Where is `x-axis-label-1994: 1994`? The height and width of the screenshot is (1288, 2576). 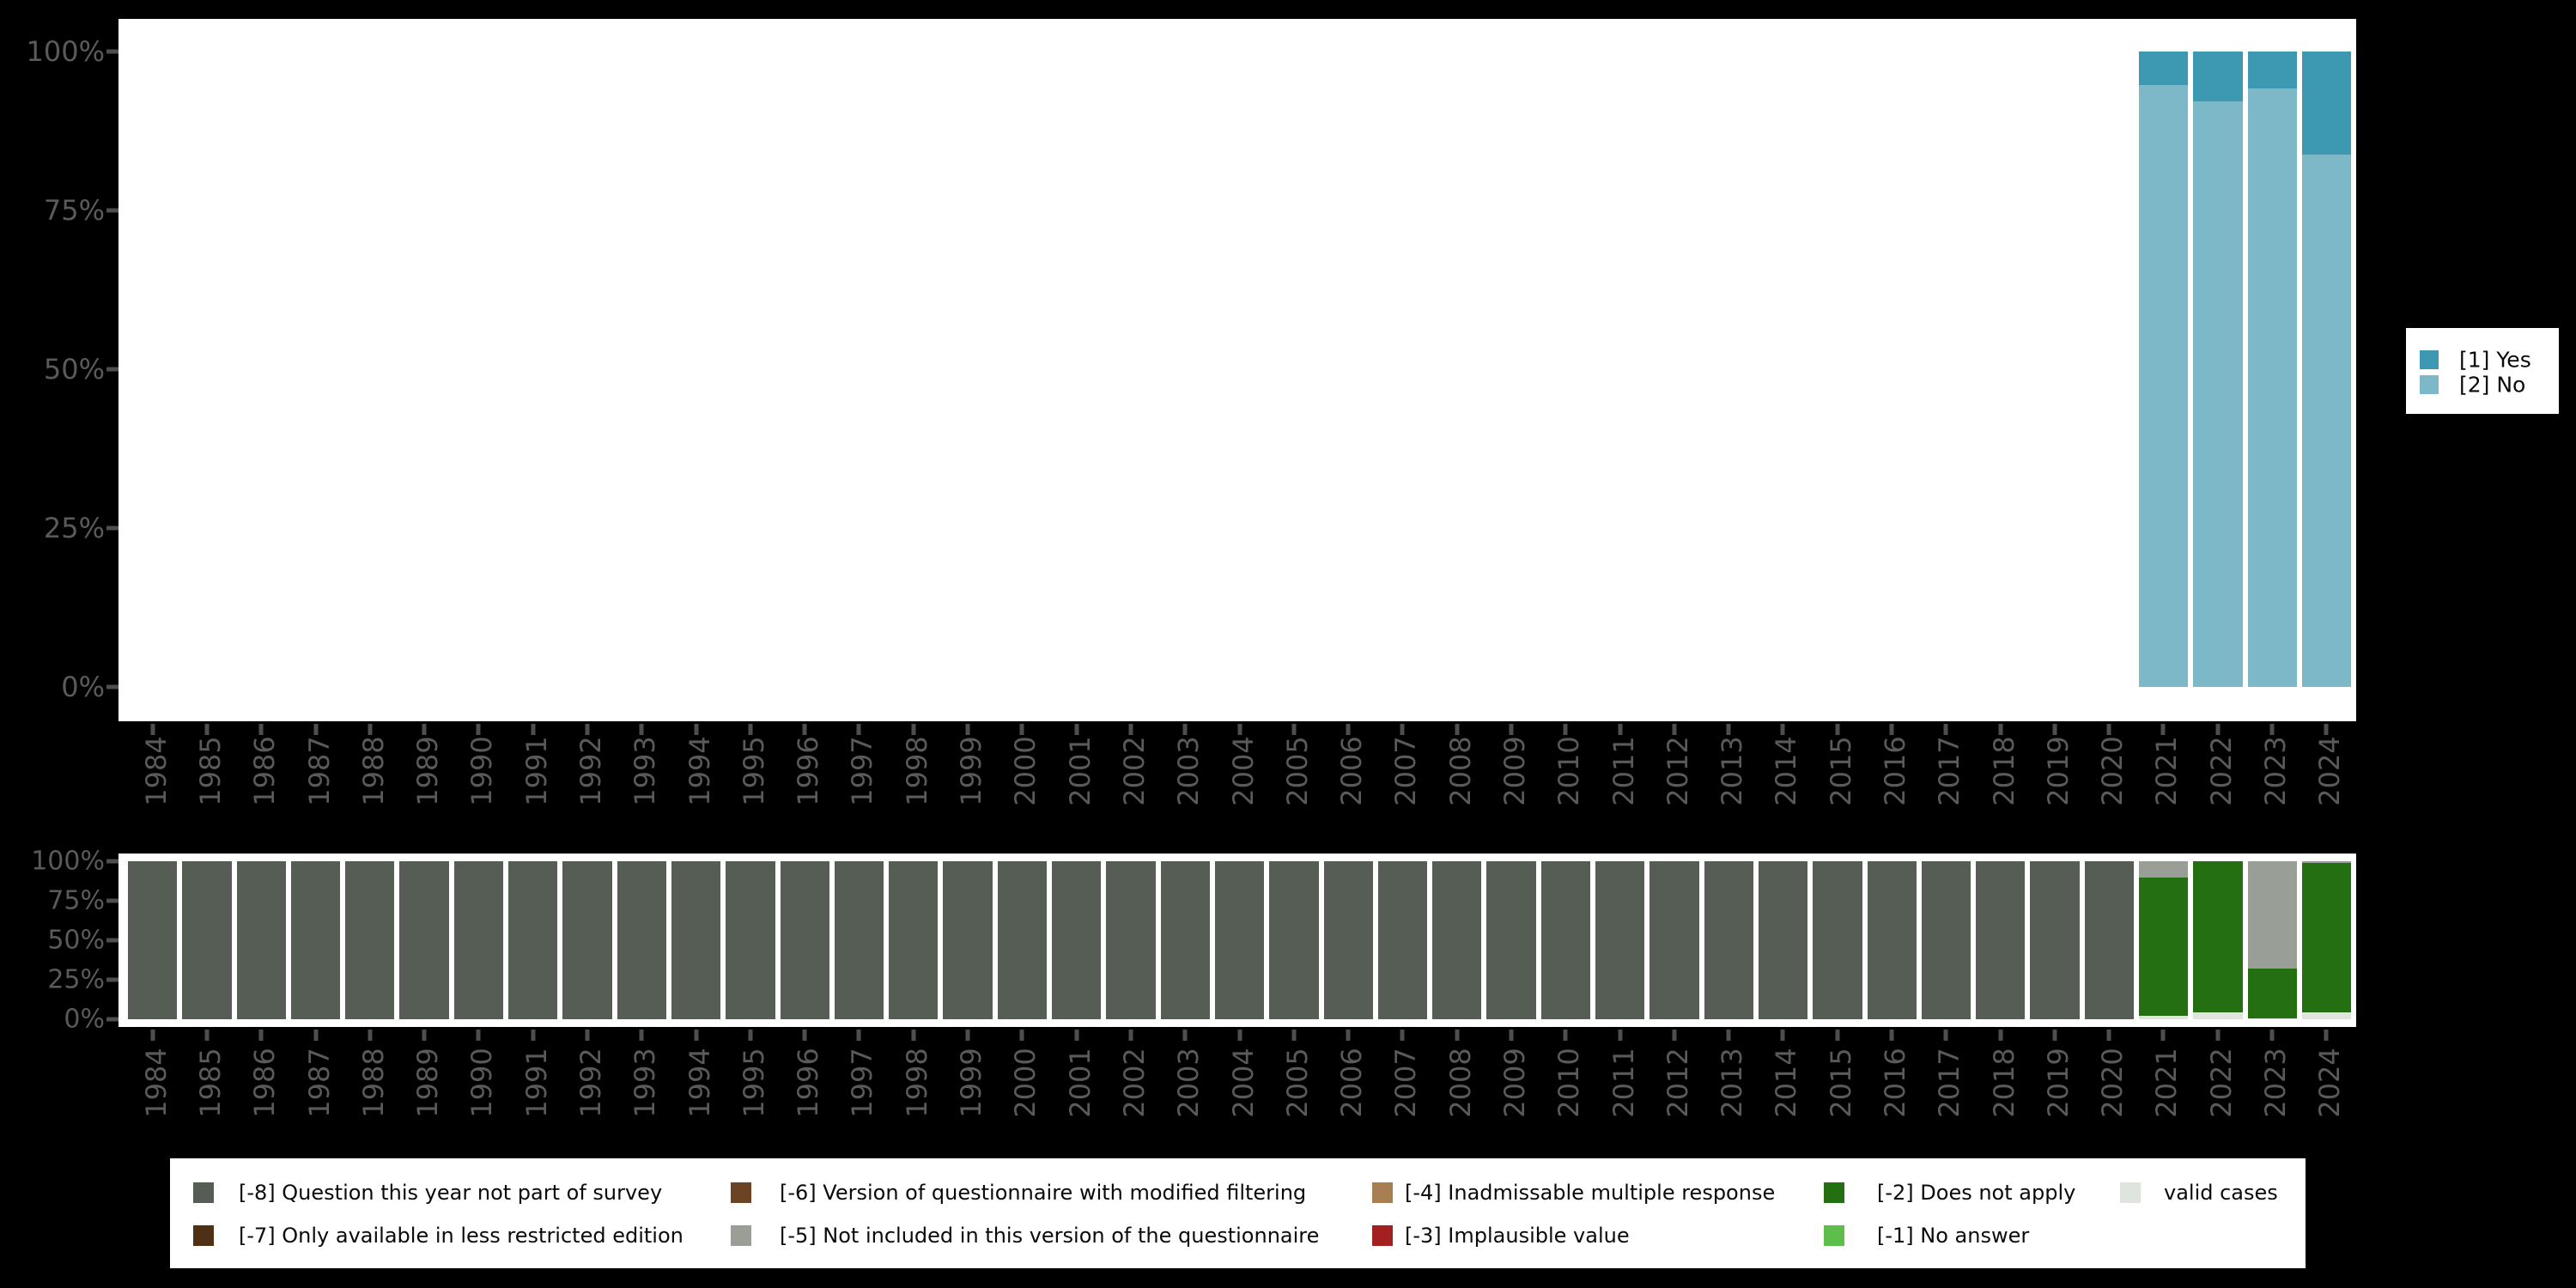
x-axis-label-1994: 1994 is located at coordinates (700, 1083).